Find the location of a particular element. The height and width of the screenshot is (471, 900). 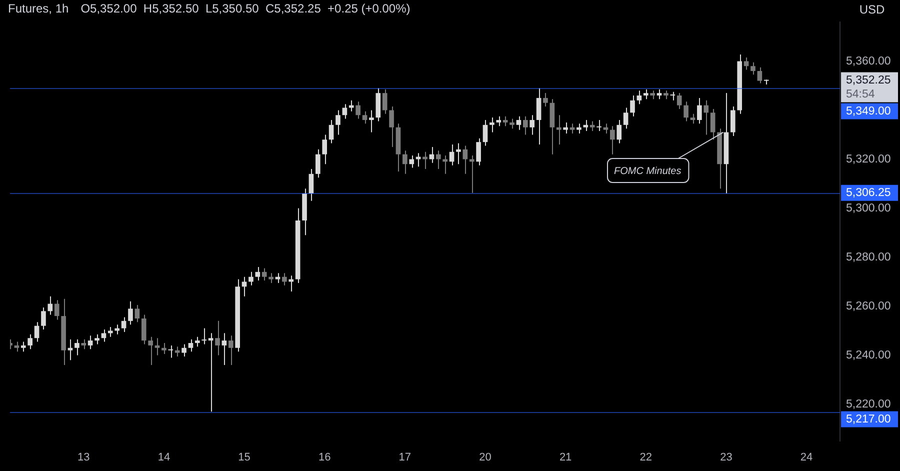

x-tick-label: 20 is located at coordinates (485, 458).